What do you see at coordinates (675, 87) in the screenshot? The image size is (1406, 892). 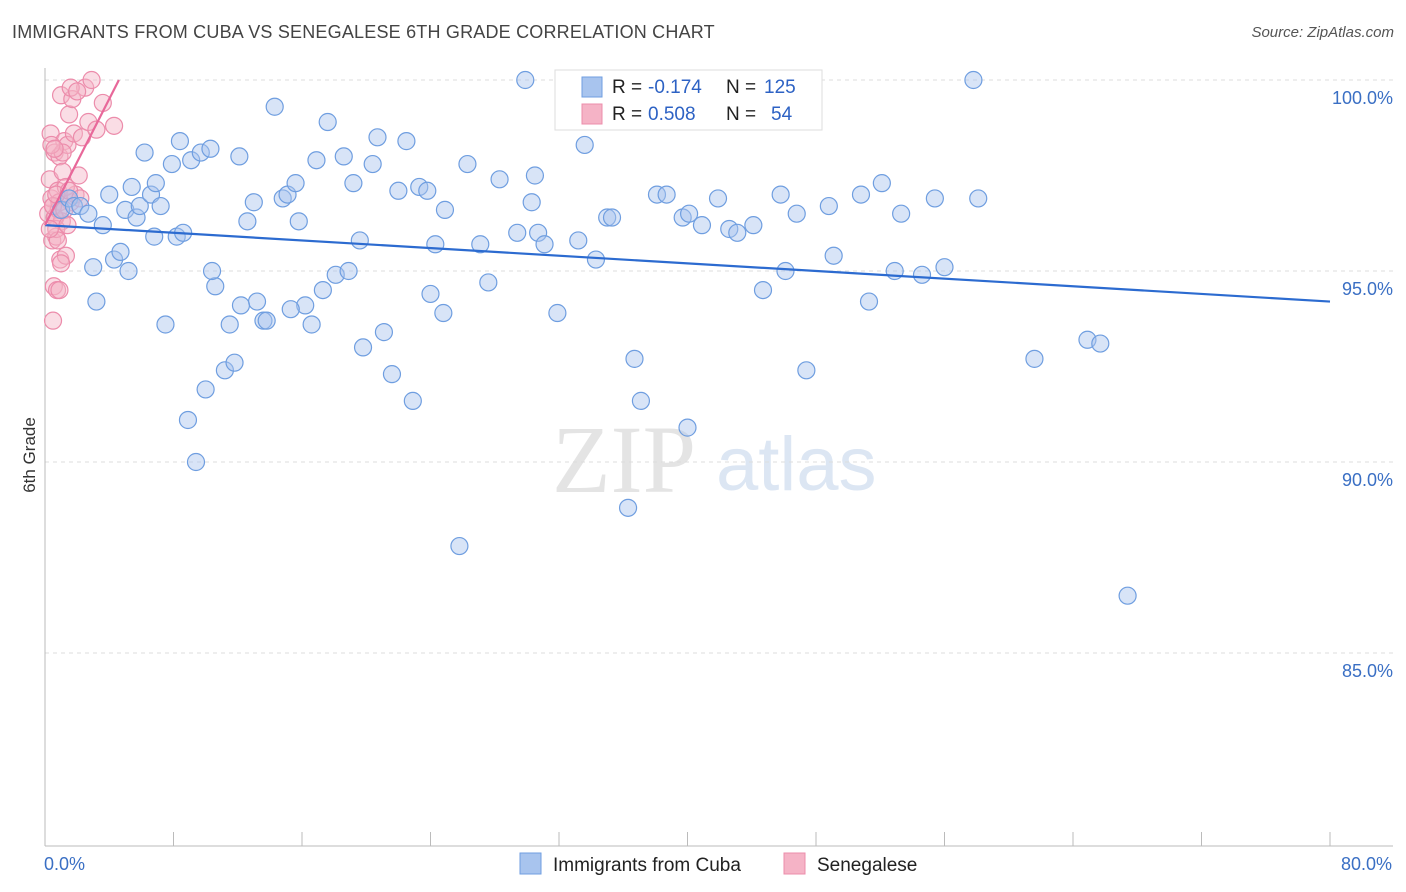 I see `legend-r-value-1: -0.174` at bounding box center [675, 87].